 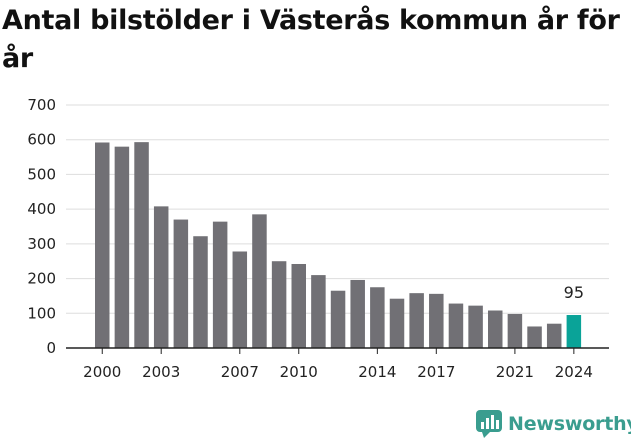 I want to click on newsworthy-logo: Newsworthy, so click(x=553, y=424).